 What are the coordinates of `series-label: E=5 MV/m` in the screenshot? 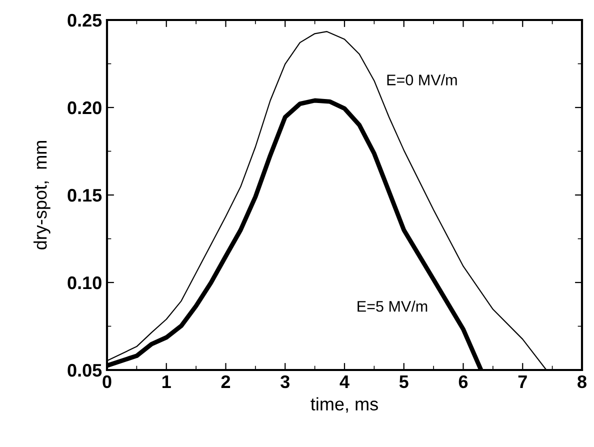 It's located at (393, 306).